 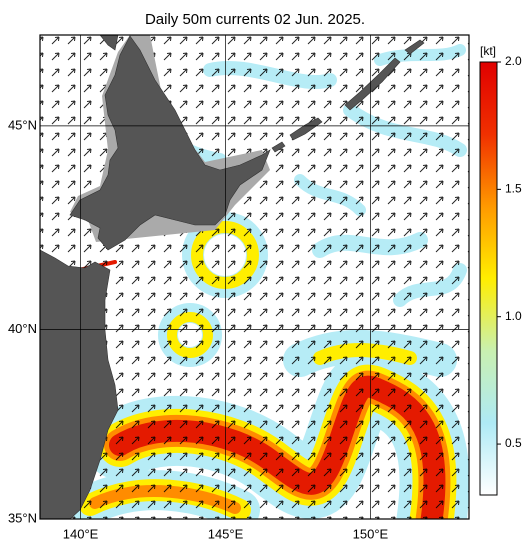 I want to click on colorbar, so click(x=488, y=278).